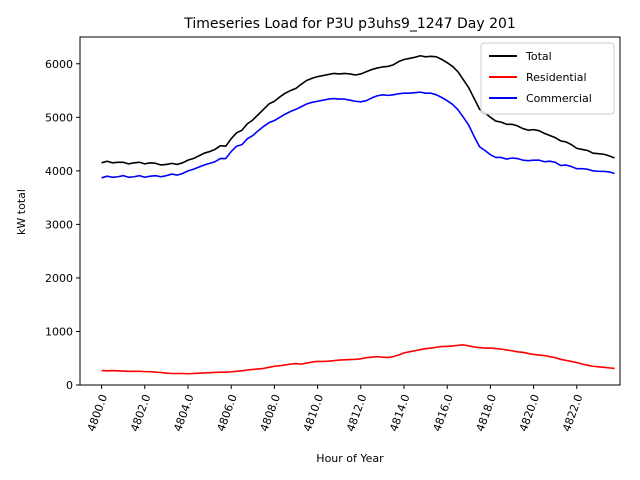 Image resolution: width=640 pixels, height=480 pixels. Describe the element at coordinates (69, 385) in the screenshot. I see `y-tick-label: 0` at that location.